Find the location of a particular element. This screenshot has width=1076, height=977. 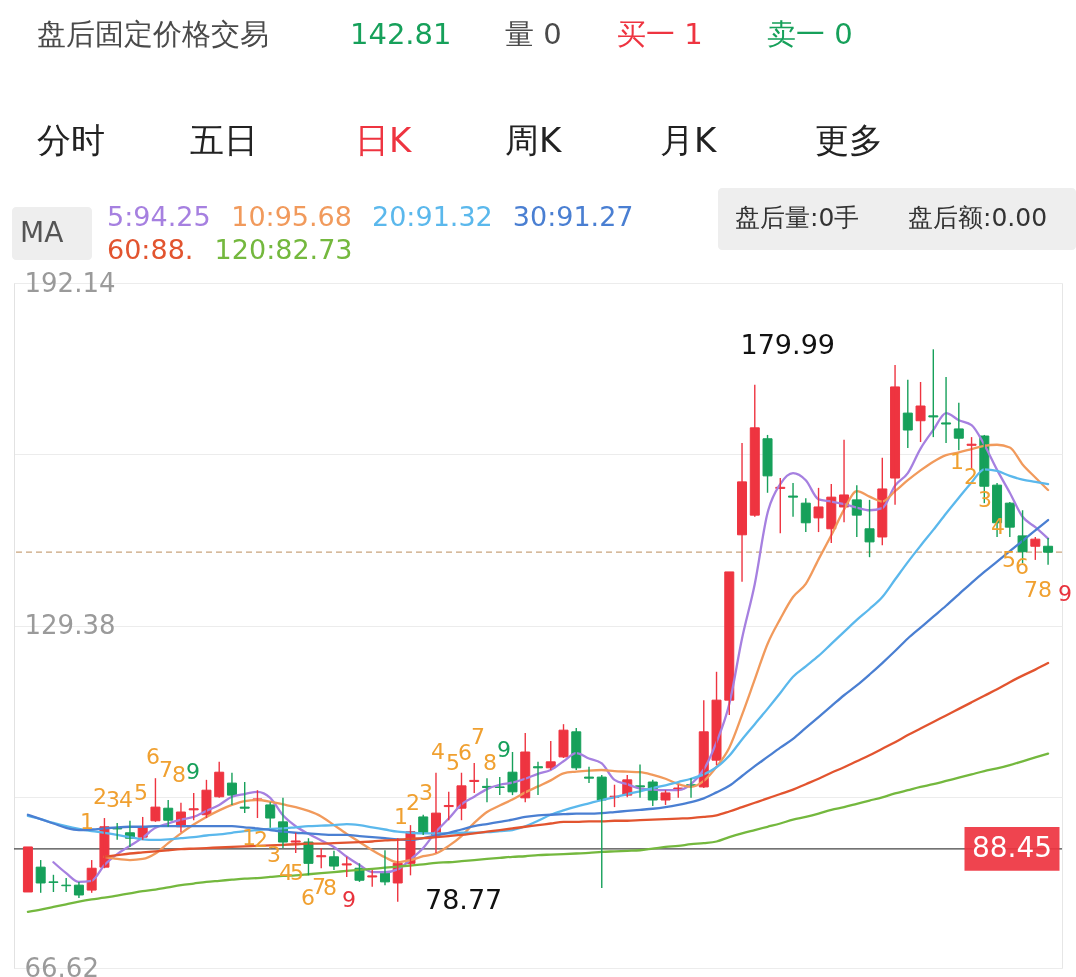

text: 10:95.68 is located at coordinates (291, 216).